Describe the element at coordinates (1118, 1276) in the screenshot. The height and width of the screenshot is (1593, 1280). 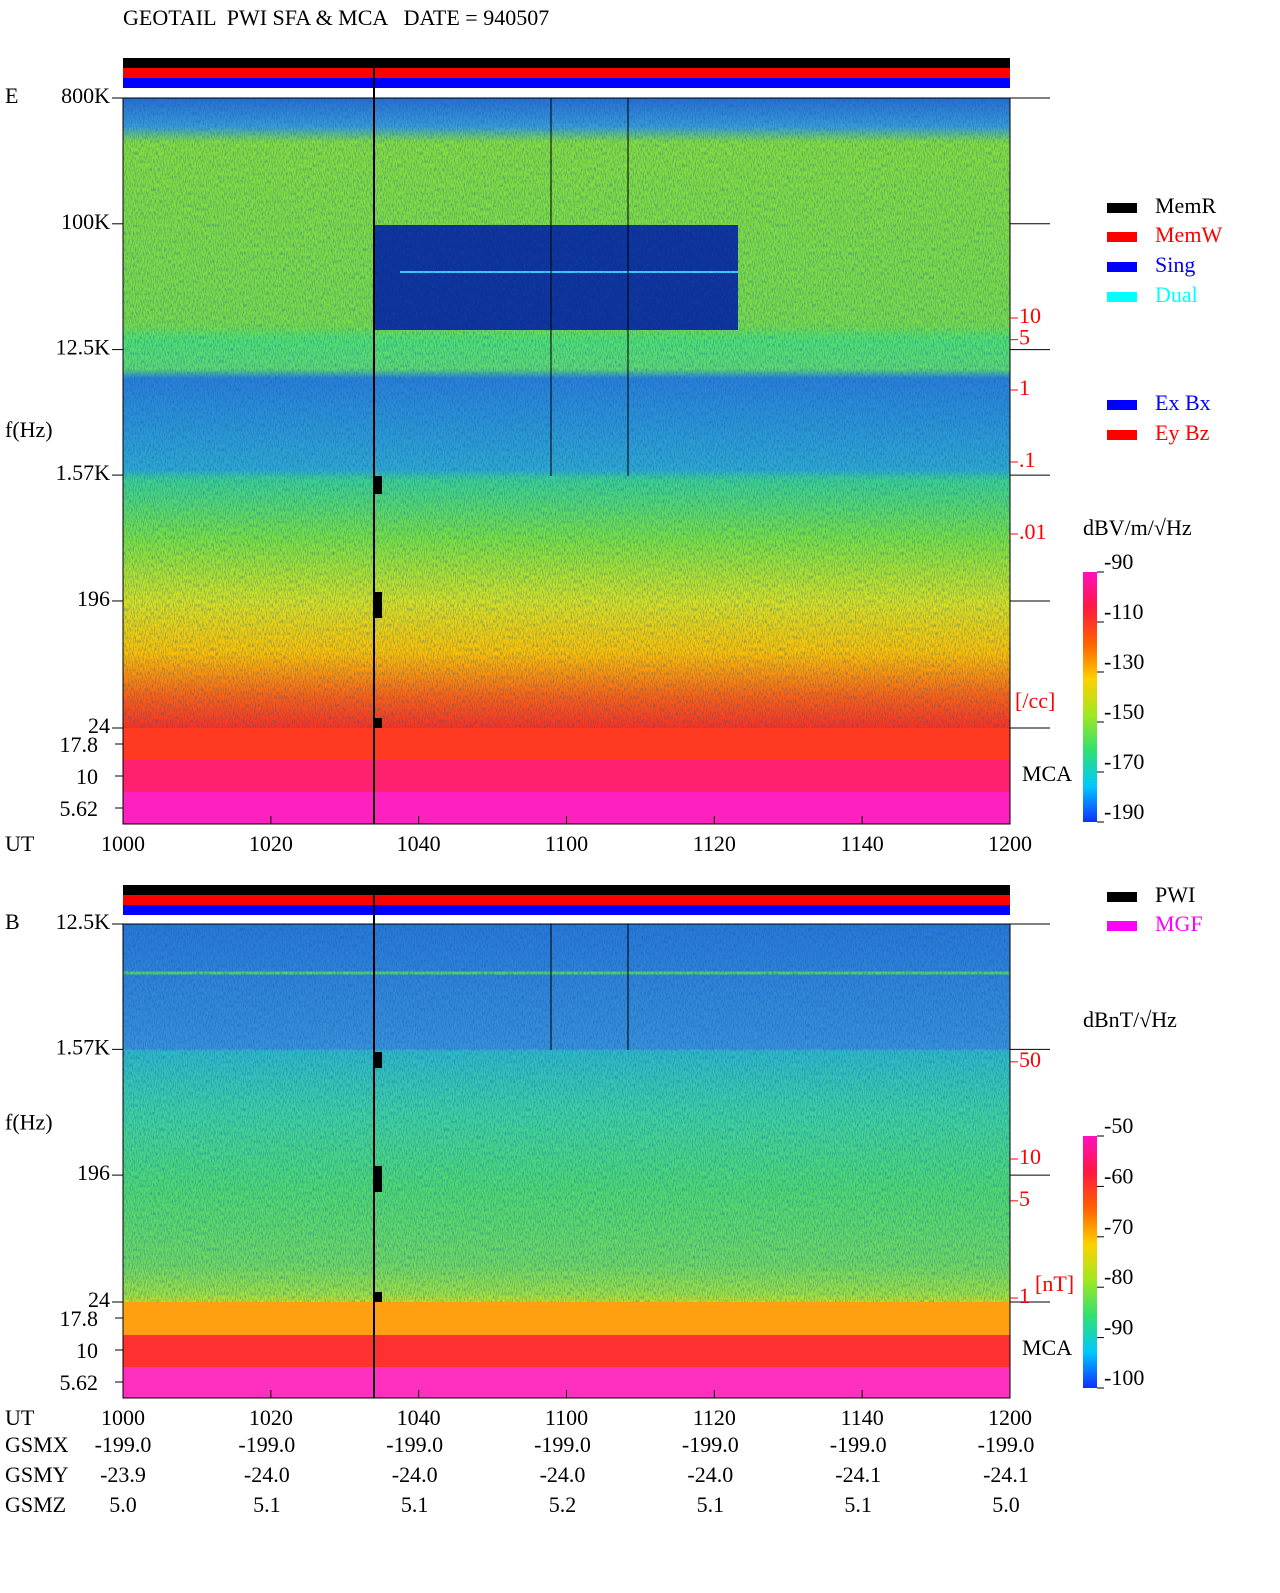
I see `colorbar-tick-label: -80` at that location.